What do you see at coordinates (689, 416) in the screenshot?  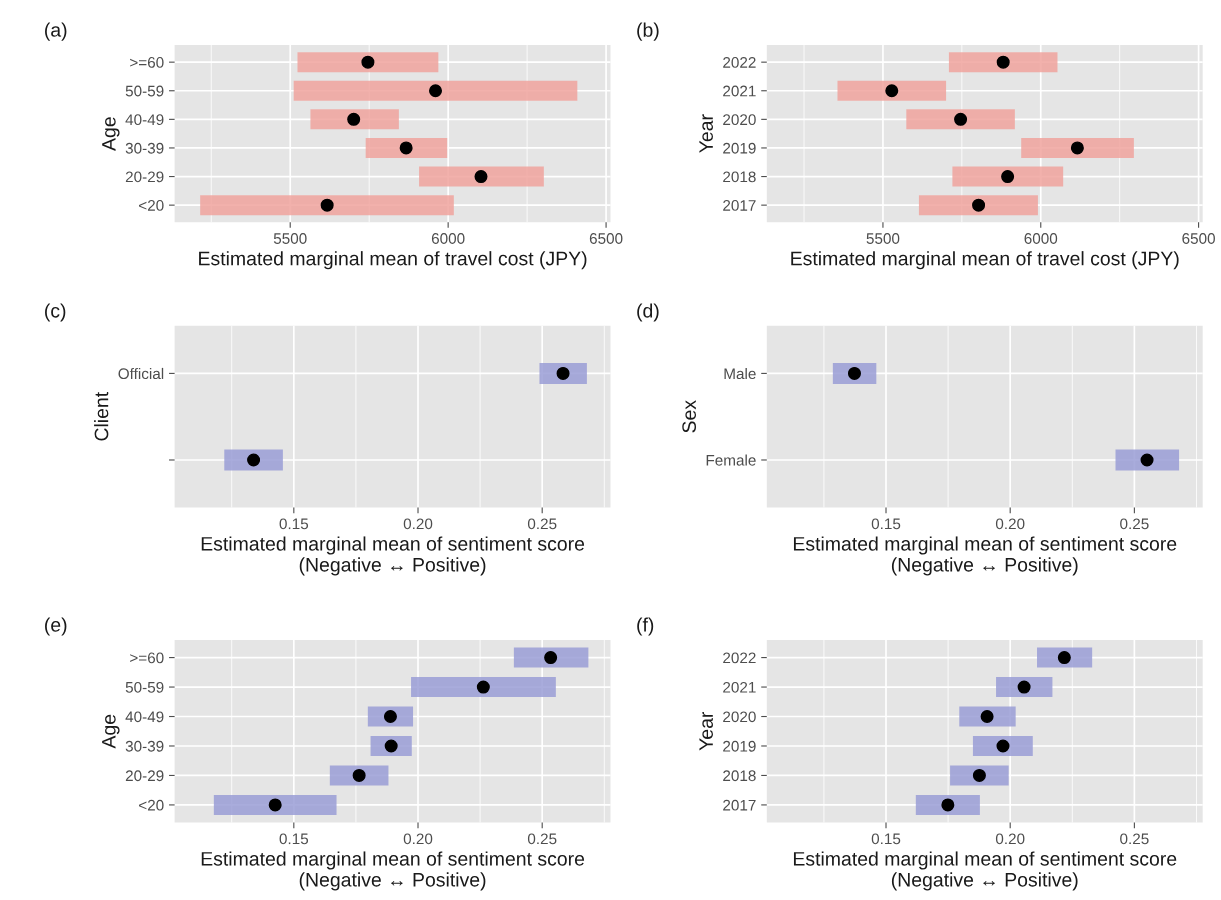 I see `y-axis-title: Sex` at bounding box center [689, 416].